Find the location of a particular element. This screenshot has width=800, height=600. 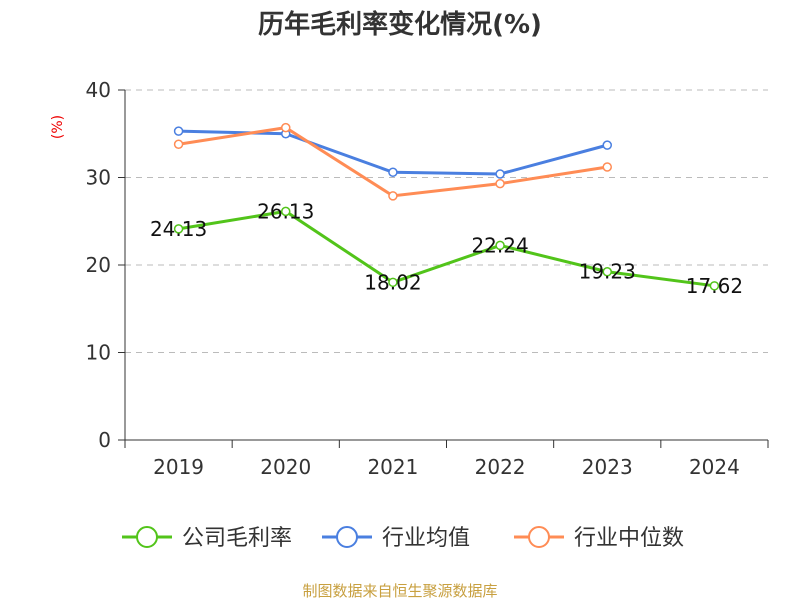

data-label: 17.62 is located at coordinates (714, 286).